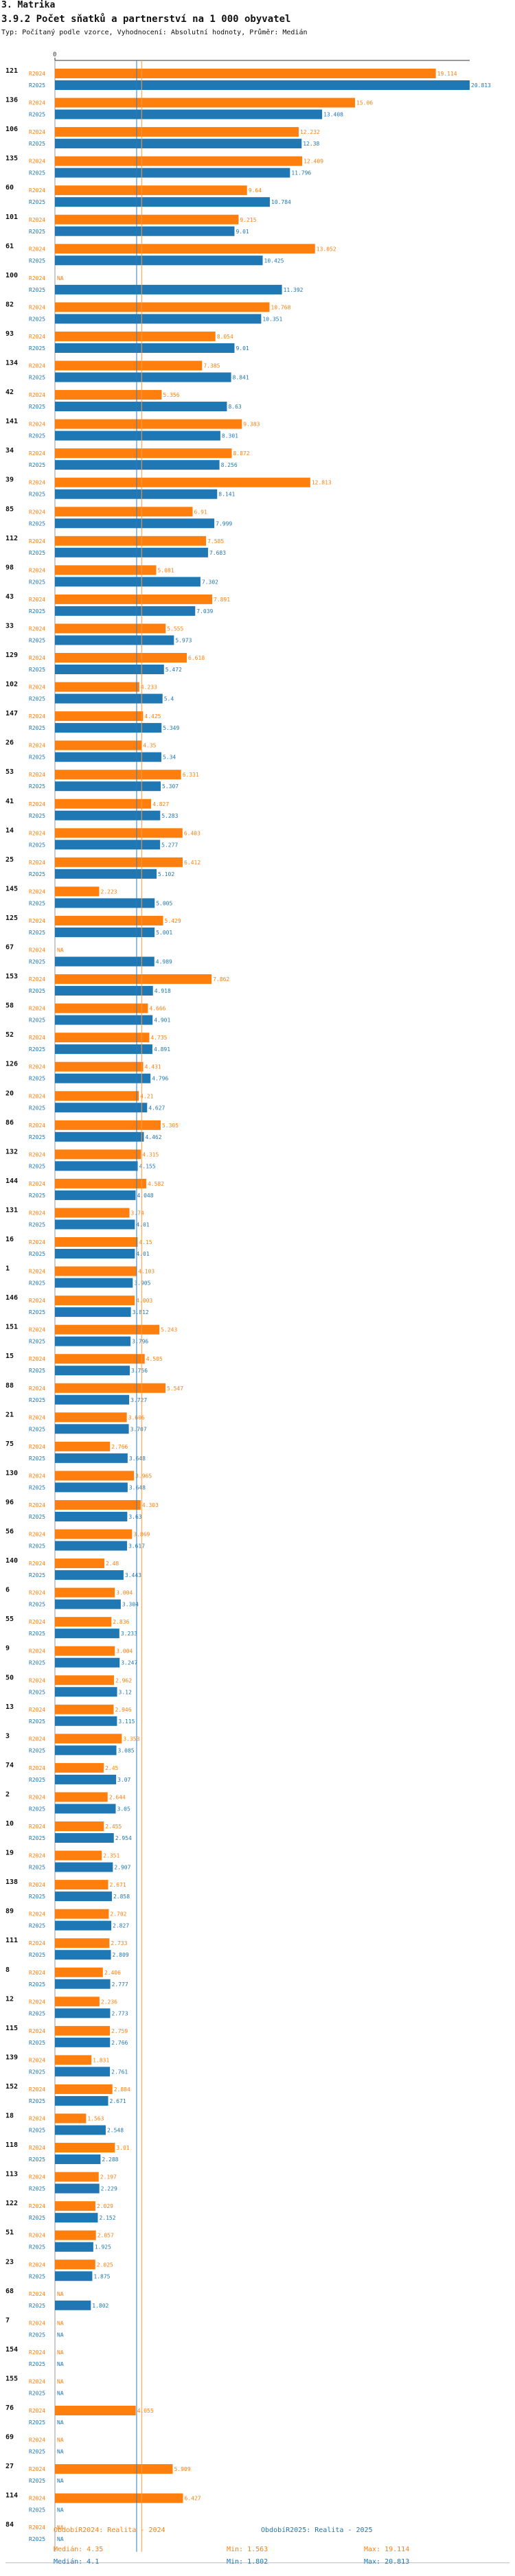 The height and width of the screenshot is (2576, 515). I want to click on data-label: 5.349, so click(171, 728).